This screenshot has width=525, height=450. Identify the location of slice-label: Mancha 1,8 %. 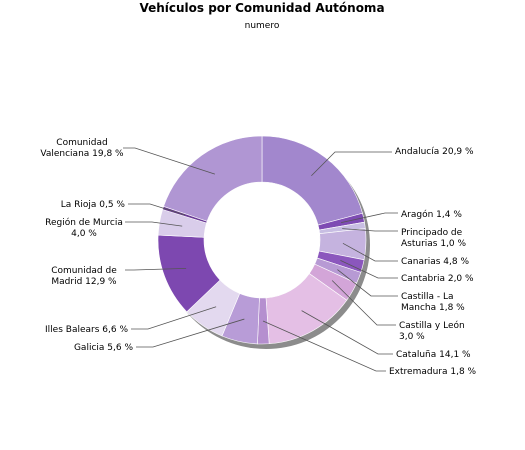
(433, 308).